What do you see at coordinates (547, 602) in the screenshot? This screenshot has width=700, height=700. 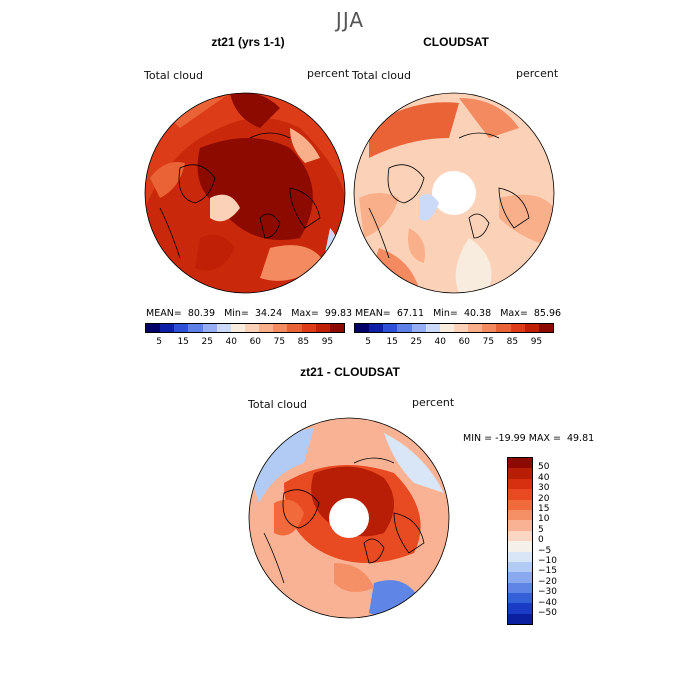 I see `colorbar-tick-label: −40` at bounding box center [547, 602].